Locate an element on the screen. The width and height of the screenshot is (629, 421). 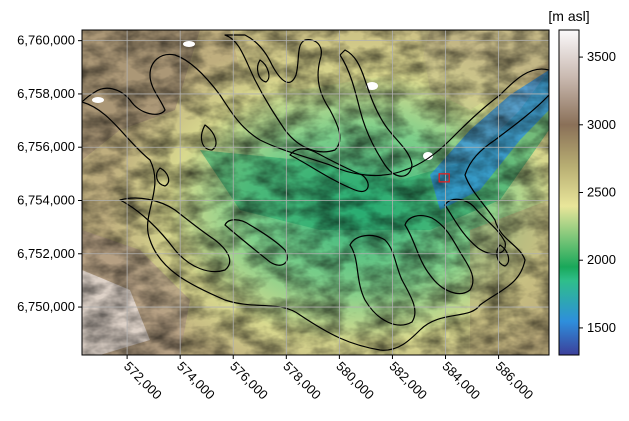
y-tick-label: 6,754,000 is located at coordinates (46, 199).